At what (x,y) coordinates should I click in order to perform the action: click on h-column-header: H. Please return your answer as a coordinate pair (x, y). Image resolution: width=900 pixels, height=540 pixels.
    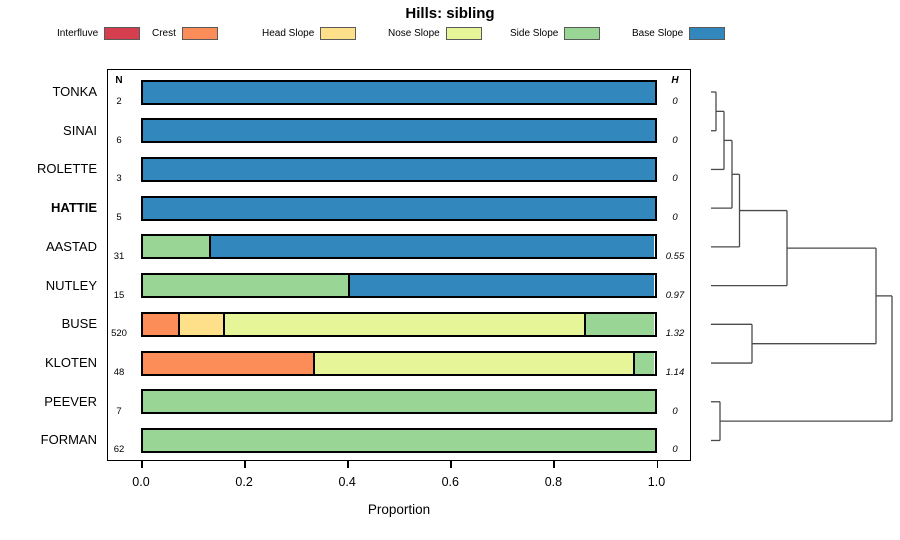
    Looking at the image, I should click on (675, 80).